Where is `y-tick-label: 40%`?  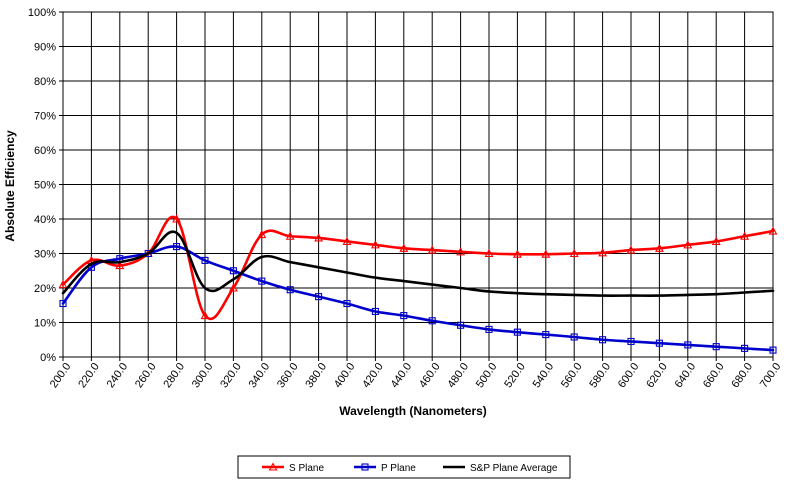 y-tick-label: 40% is located at coordinates (45, 220).